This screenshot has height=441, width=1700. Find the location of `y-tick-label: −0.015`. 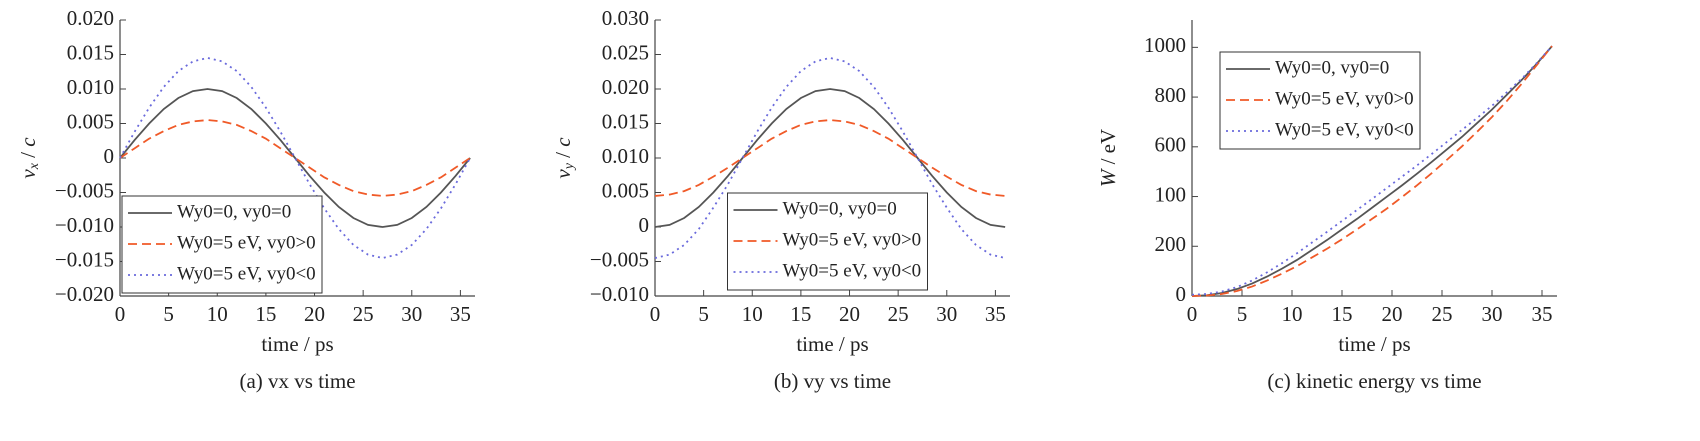

y-tick-label: −0.015 is located at coordinates (84, 259).